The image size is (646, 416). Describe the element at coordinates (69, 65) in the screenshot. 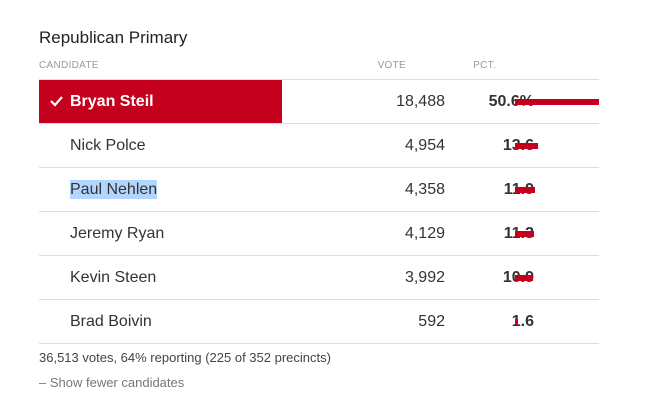

I see `candidate-column-header: CANDIDATE` at that location.